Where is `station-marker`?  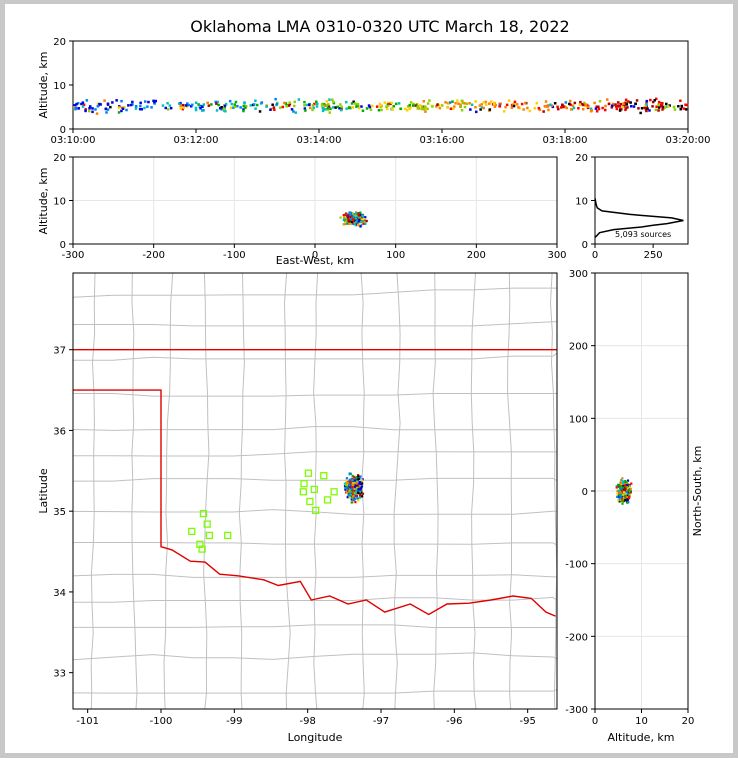 station-marker is located at coordinates (308, 473).